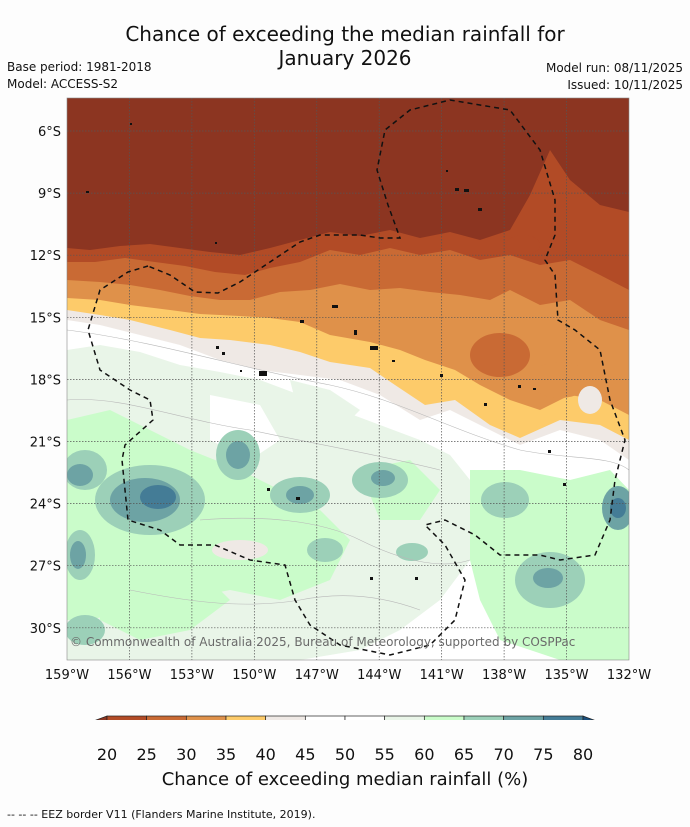 The width and height of the screenshot is (690, 827). Describe the element at coordinates (464, 754) in the screenshot. I see `colorbar-tick-label: 65` at that location.